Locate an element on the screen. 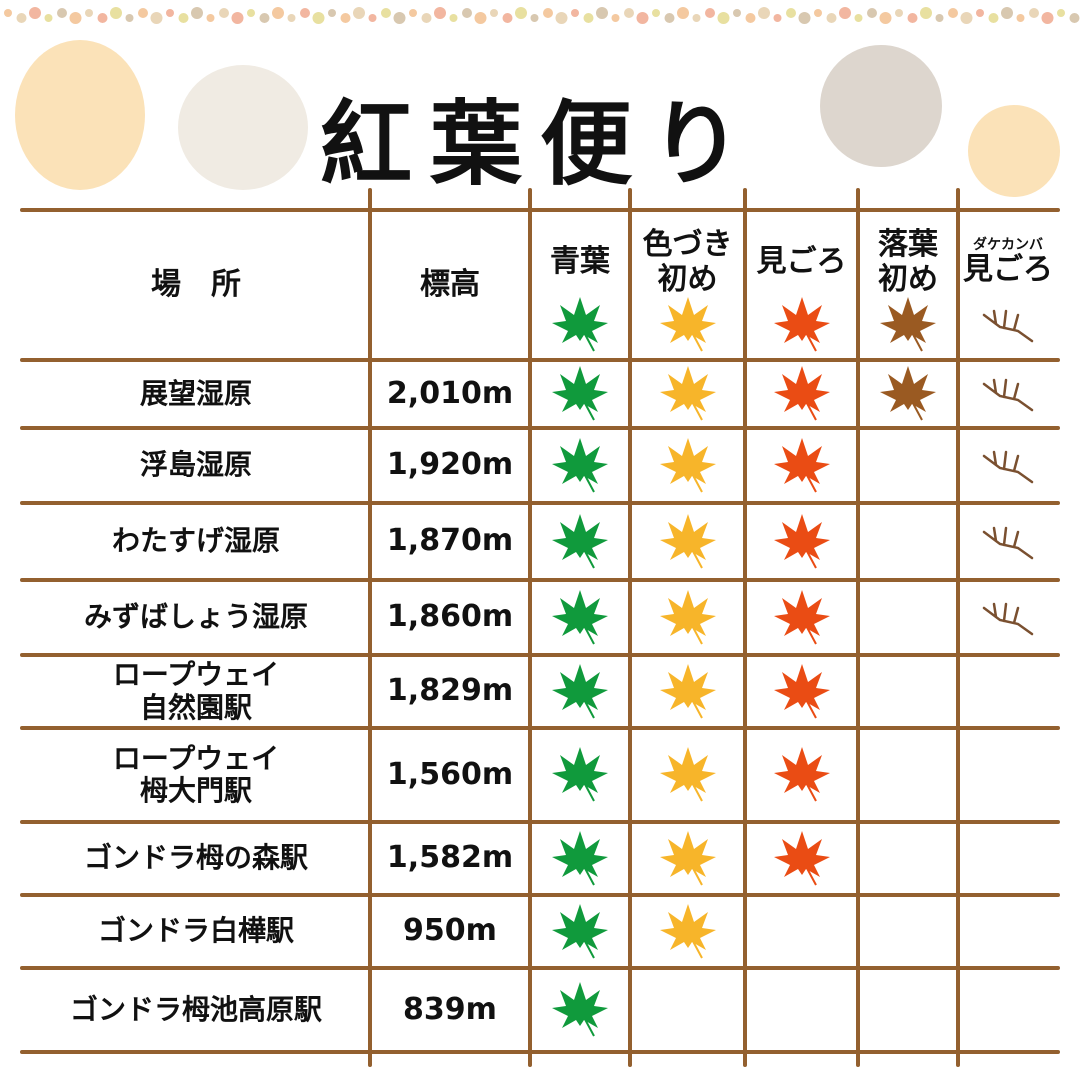  row-altitude-text: 950m is located at coordinates (450, 931).